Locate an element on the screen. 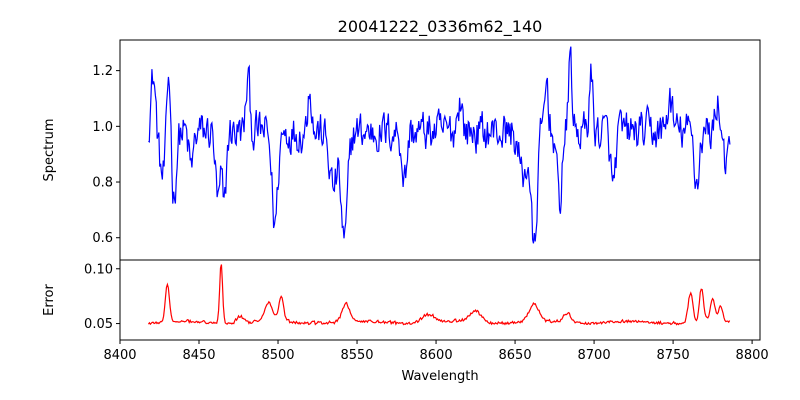 The height and width of the screenshot is (400, 800). spectrum-panel-y-tick-label: 1.2 is located at coordinates (102, 71).